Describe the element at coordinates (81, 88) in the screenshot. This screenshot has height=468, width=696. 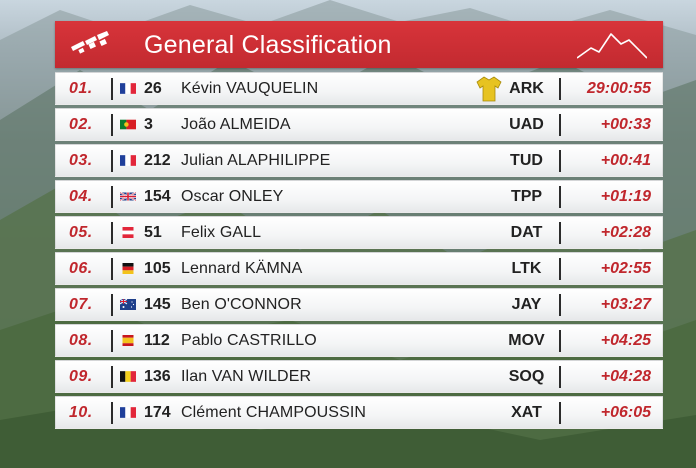
I see `rank: 01.` at that location.